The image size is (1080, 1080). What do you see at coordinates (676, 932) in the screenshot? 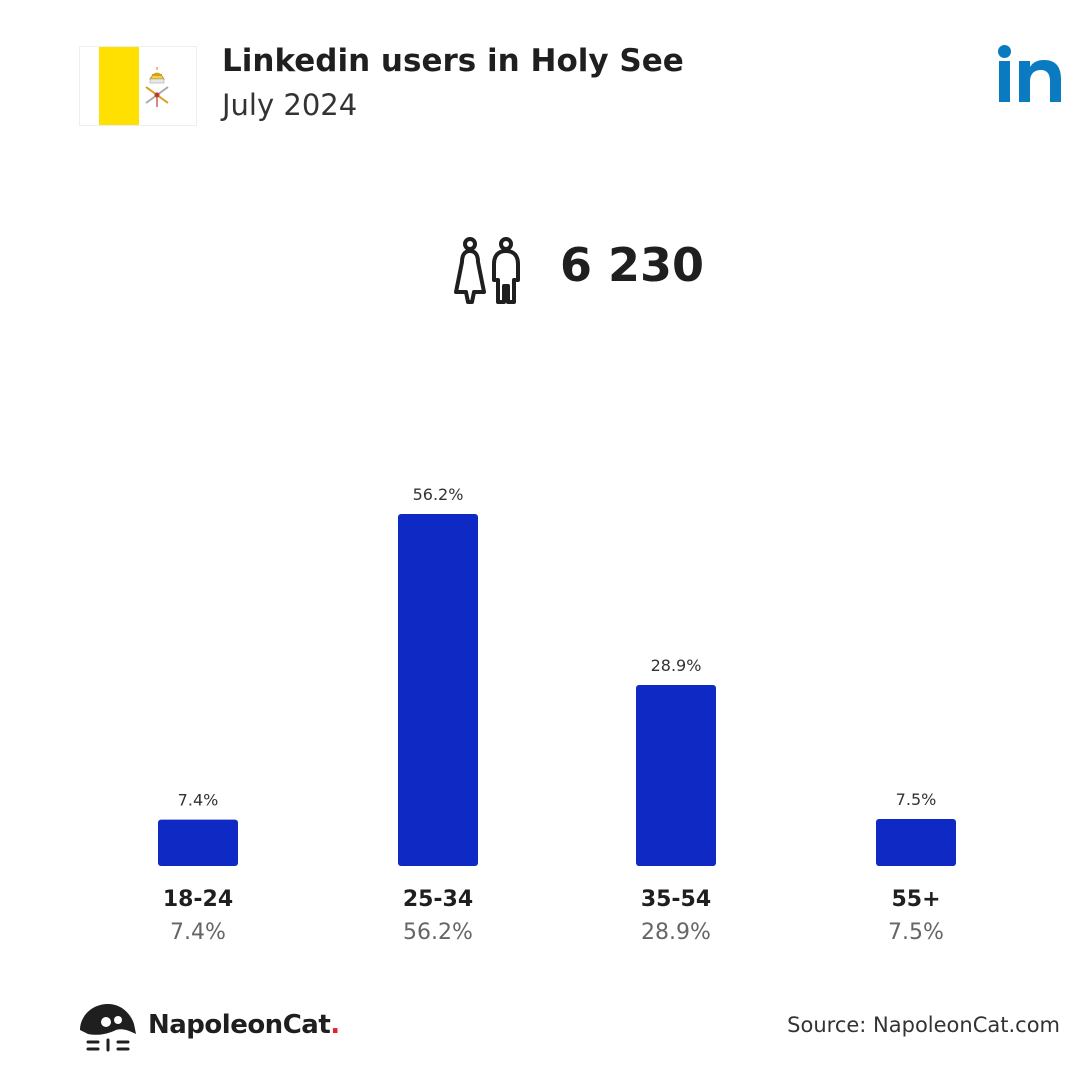
I see `category-percent-label: 28.9%` at bounding box center [676, 932].